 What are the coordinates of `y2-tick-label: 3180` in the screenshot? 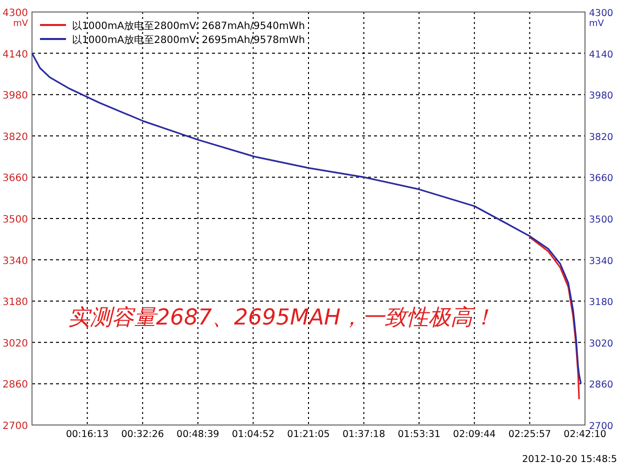 It's located at (601, 302).